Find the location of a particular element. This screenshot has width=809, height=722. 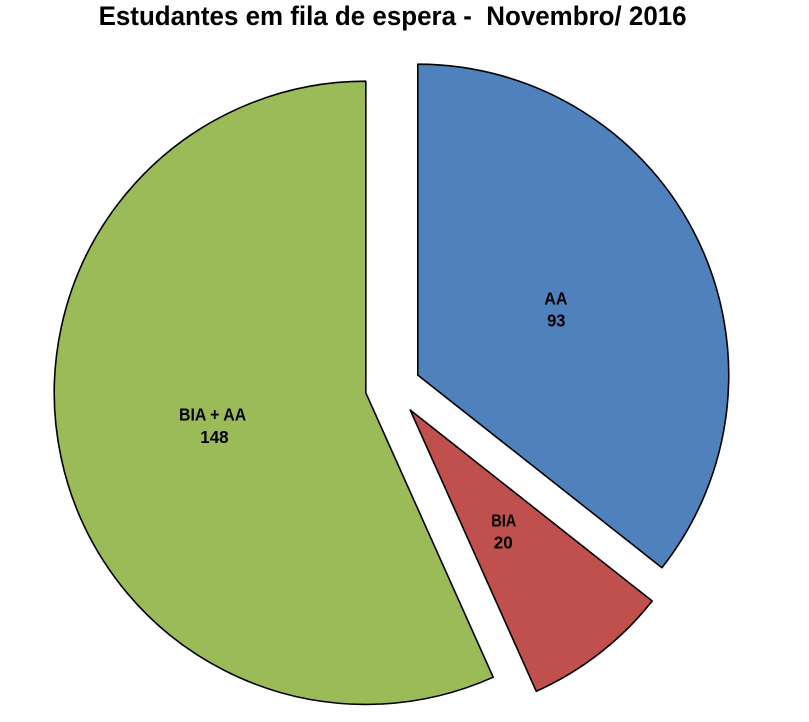

svg-text: AA is located at coordinates (556, 298).